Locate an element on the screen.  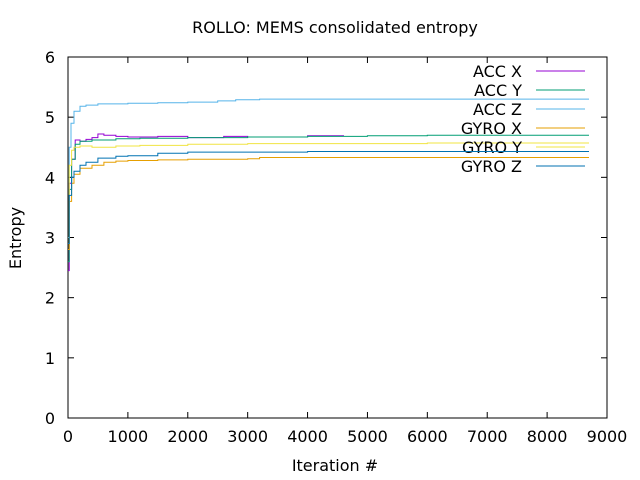
x-tick-label: 3000 is located at coordinates (247, 436).